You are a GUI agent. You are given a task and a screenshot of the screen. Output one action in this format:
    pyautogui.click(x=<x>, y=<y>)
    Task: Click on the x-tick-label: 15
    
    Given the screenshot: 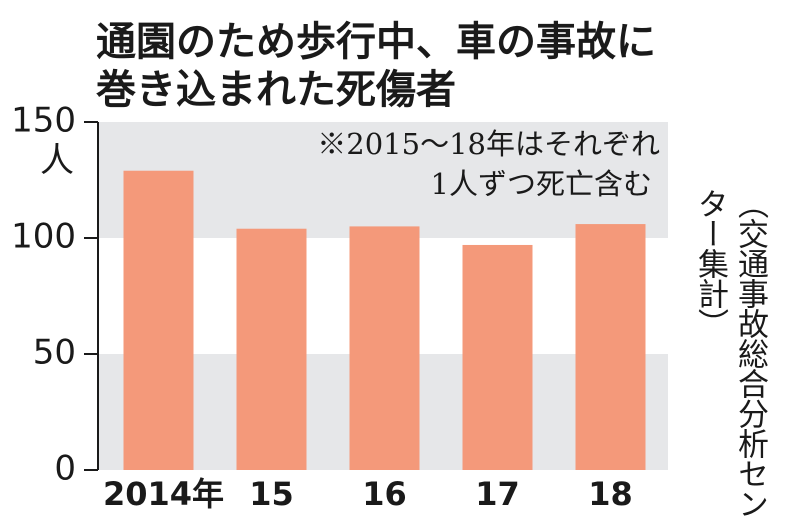 What is the action you would take?
    pyautogui.click(x=271, y=494)
    